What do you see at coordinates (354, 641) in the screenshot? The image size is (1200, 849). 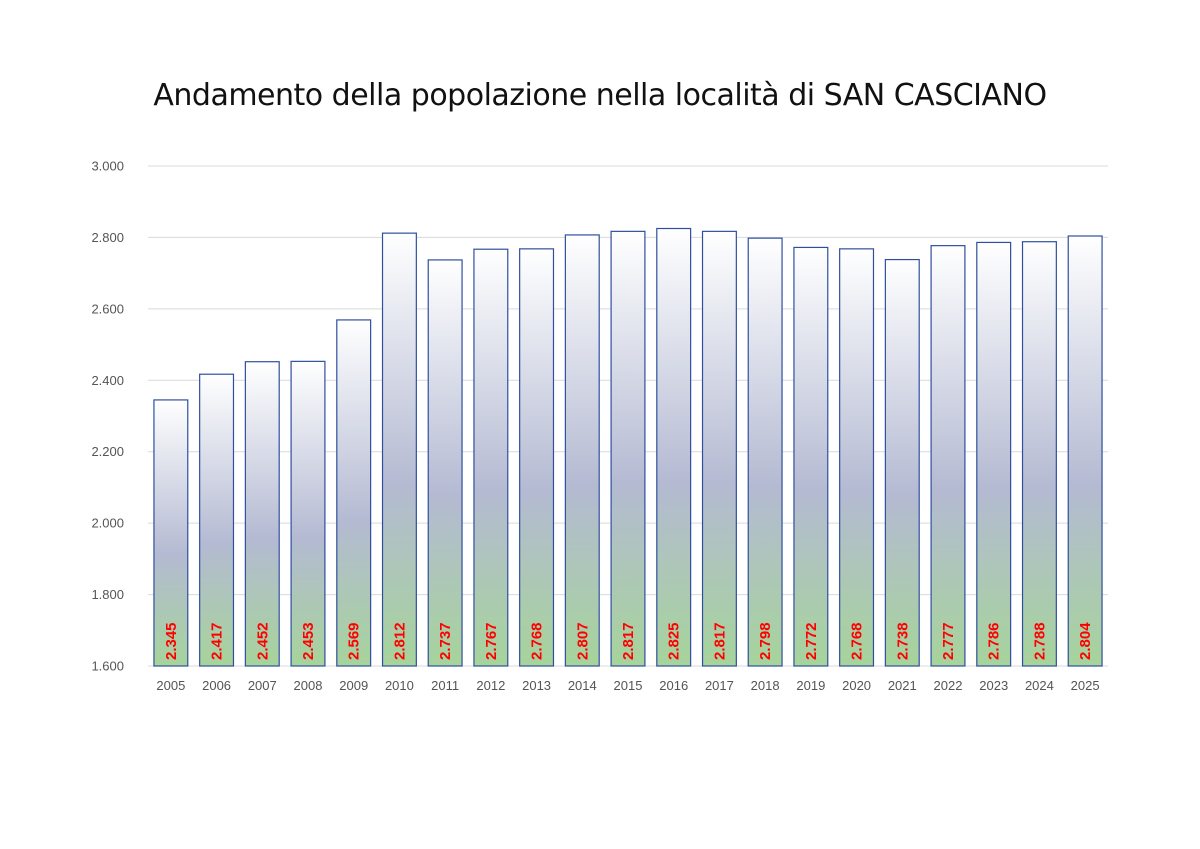 I see `data-label: 2.569` at bounding box center [354, 641].